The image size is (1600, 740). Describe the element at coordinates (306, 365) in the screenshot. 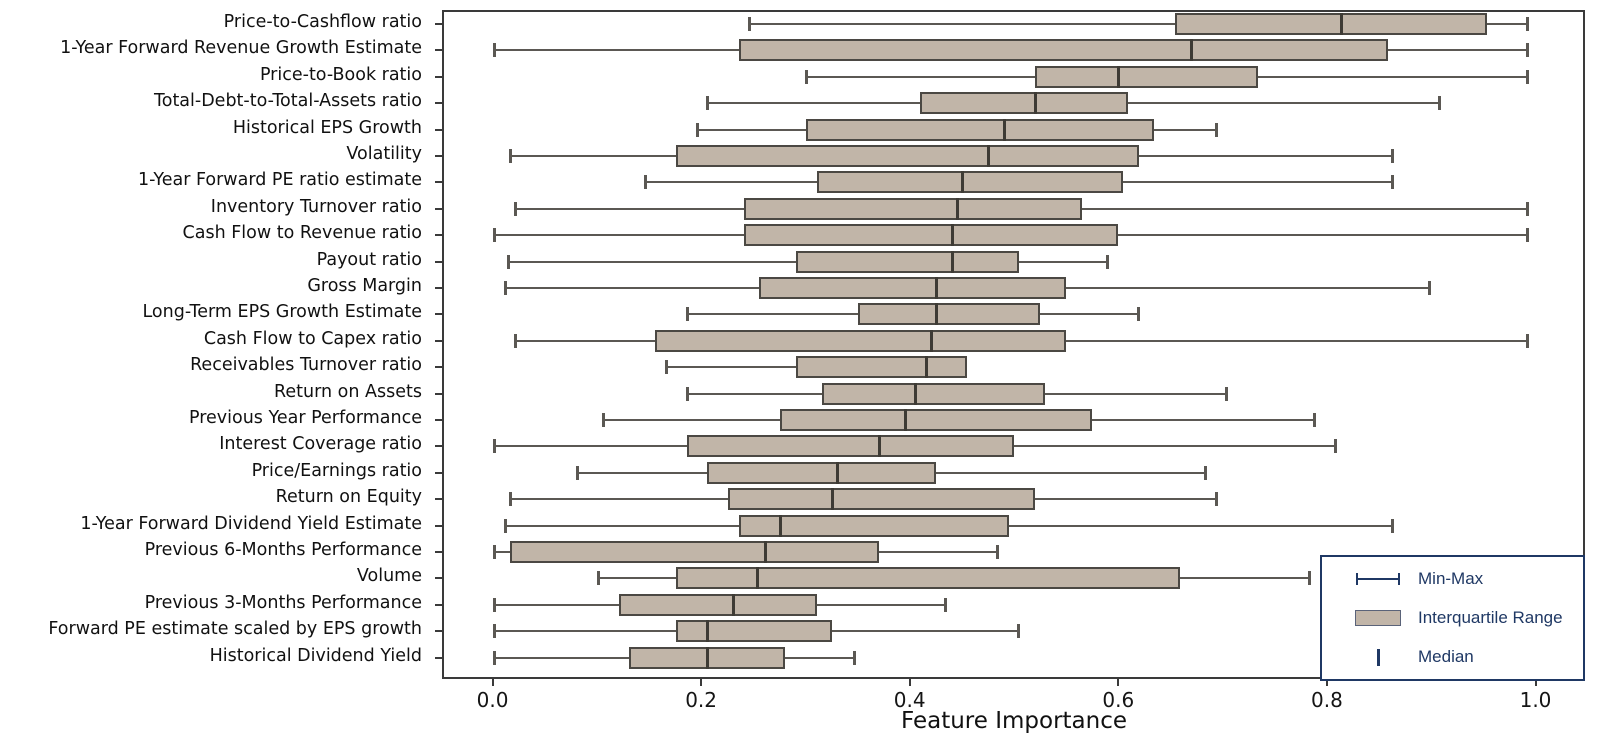

I see `y-axis-label: Receivables Turnover ratio` at that location.